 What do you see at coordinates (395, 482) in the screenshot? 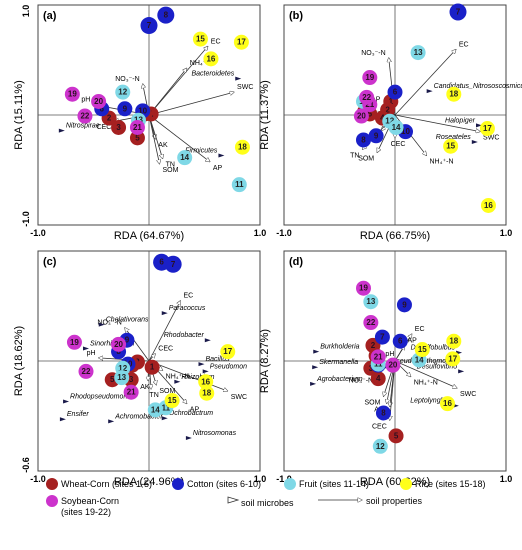
I see `x-axis-title: RDA (60.62%)` at bounding box center [395, 482].